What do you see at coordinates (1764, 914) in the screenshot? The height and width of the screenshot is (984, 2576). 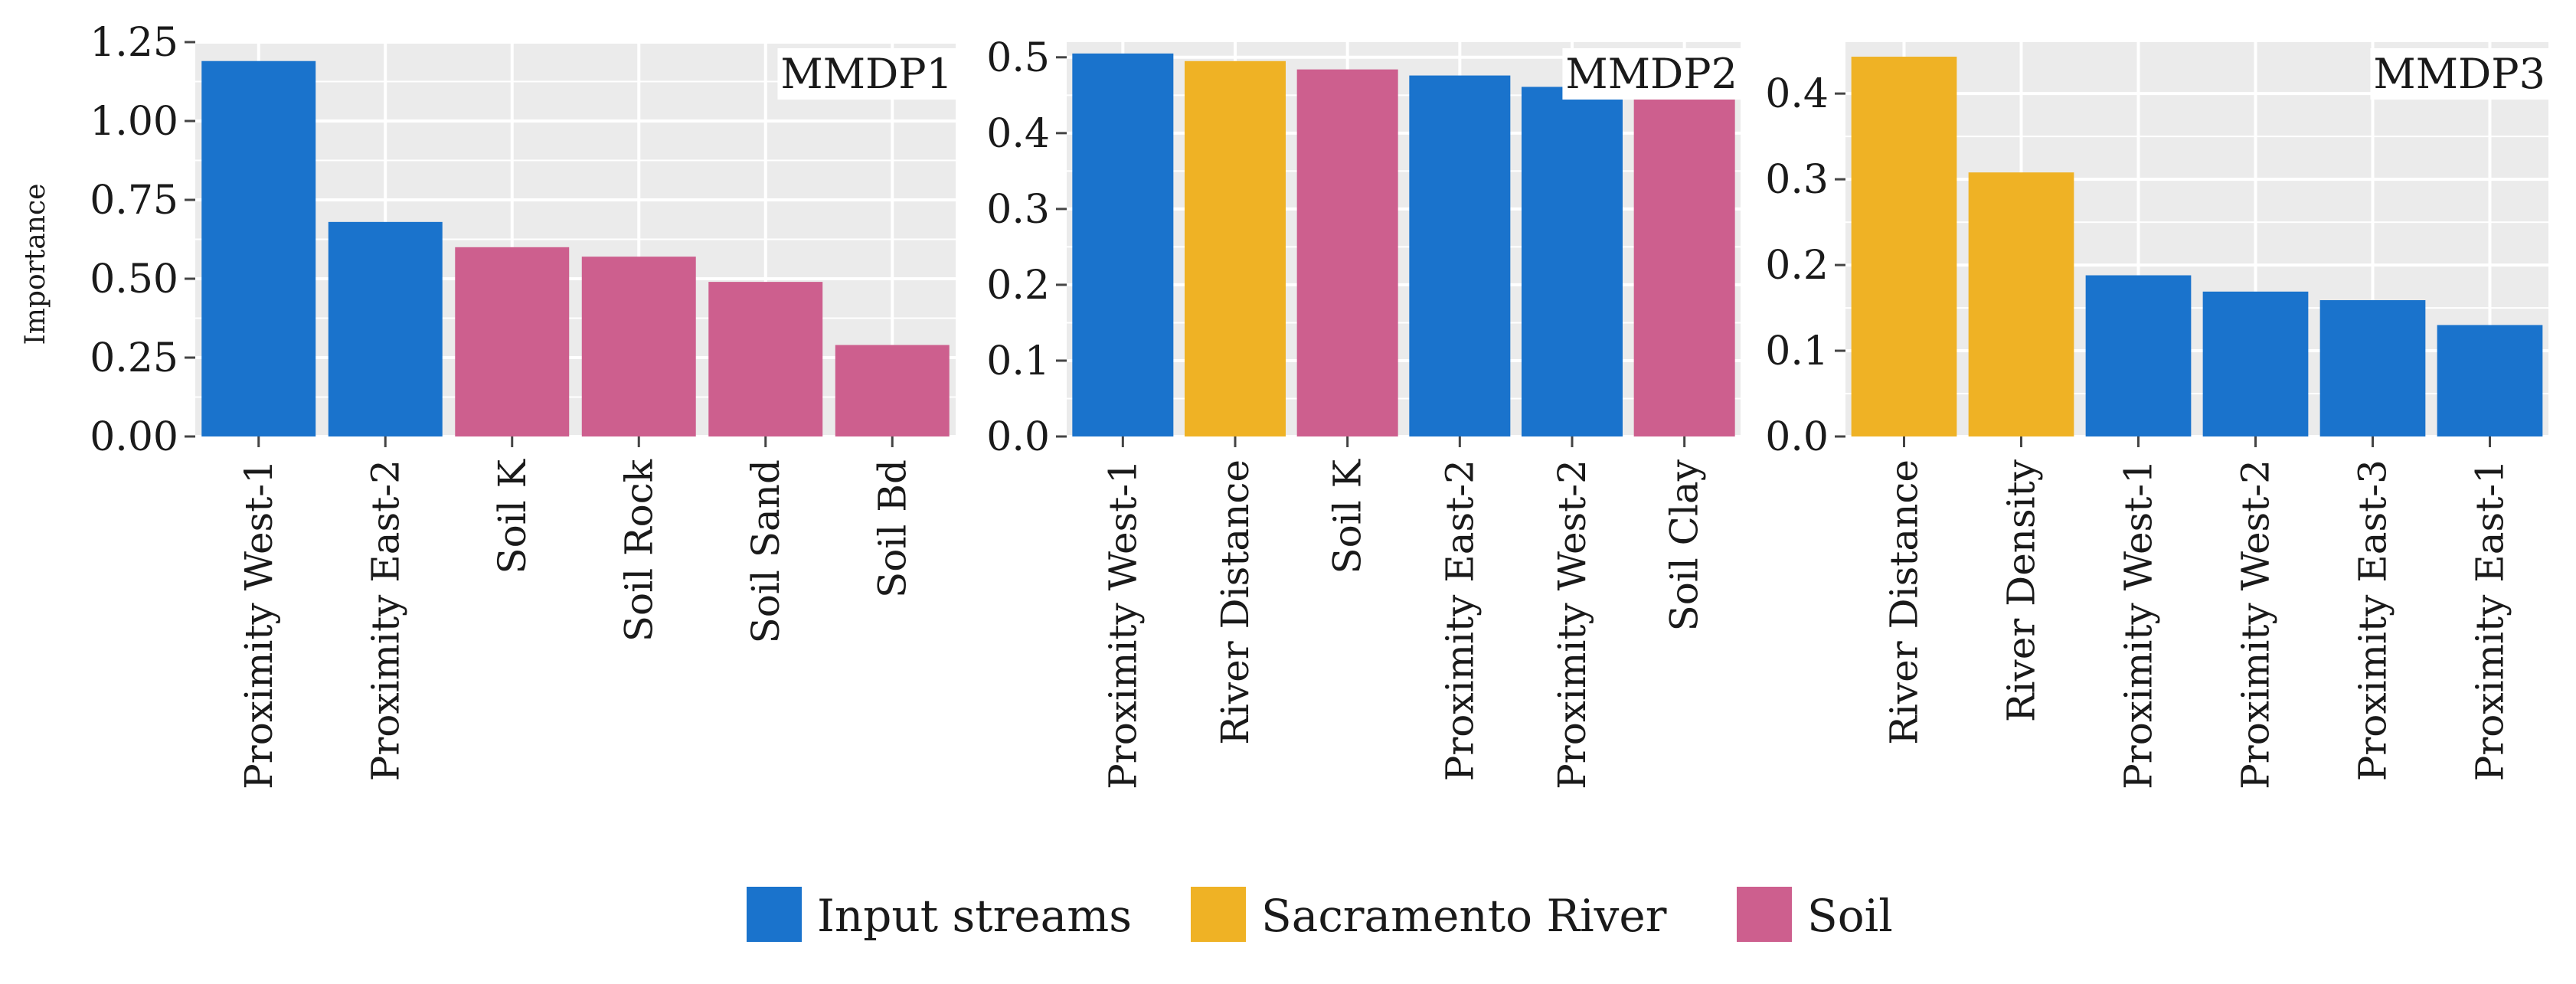 I see `legend-swatch-soil` at bounding box center [1764, 914].